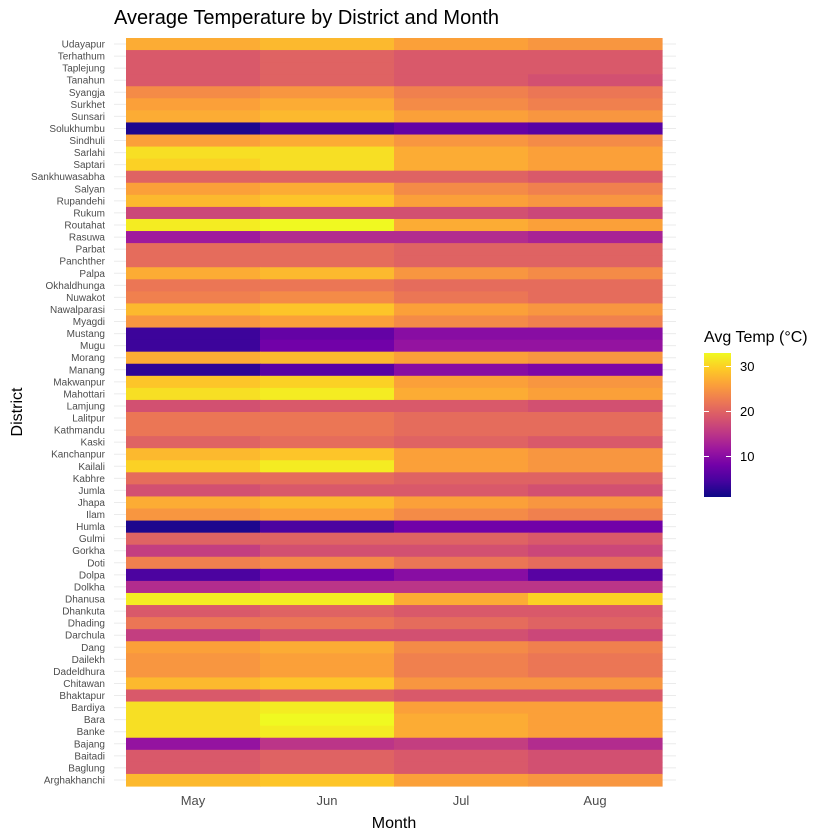  What do you see at coordinates (92, 503) in the screenshot?
I see `y-tick-label: Jhapa` at bounding box center [92, 503].